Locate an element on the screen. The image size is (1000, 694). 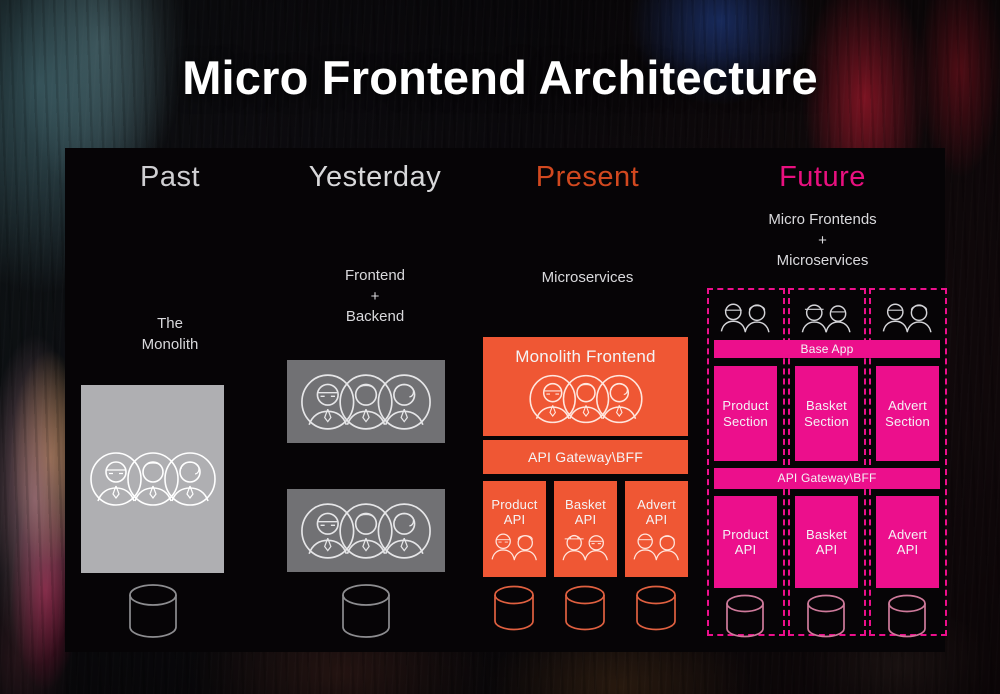
column-heading-yesterday: Yesterday is located at coordinates (375, 177).